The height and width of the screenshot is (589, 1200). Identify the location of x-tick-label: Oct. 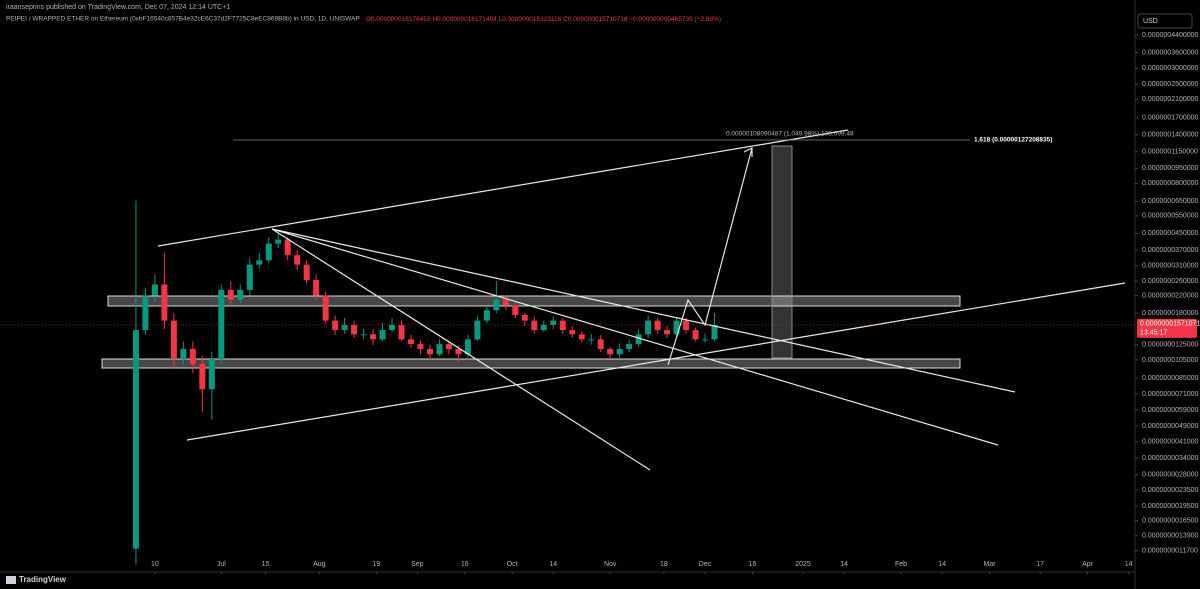
(512, 564).